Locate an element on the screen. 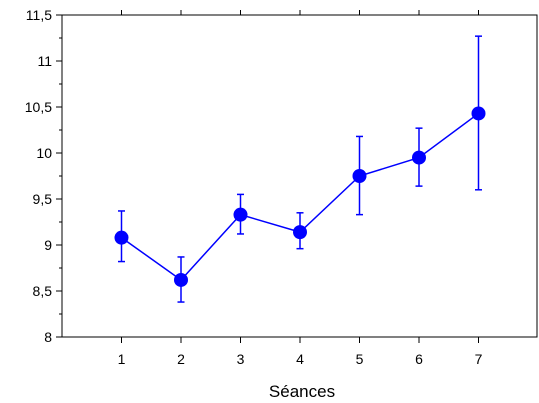  y-tick-label: 11 is located at coordinates (44, 61).